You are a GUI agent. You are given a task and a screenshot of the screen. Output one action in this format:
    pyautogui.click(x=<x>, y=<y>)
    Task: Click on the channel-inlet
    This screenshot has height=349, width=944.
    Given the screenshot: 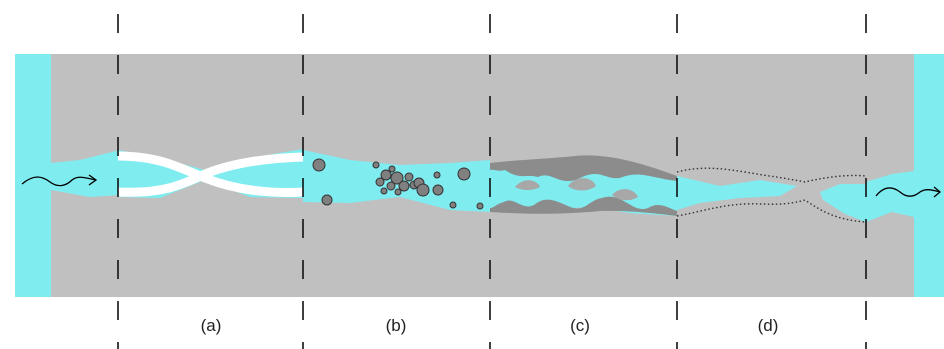 What is the action you would take?
    pyautogui.click(x=85, y=173)
    